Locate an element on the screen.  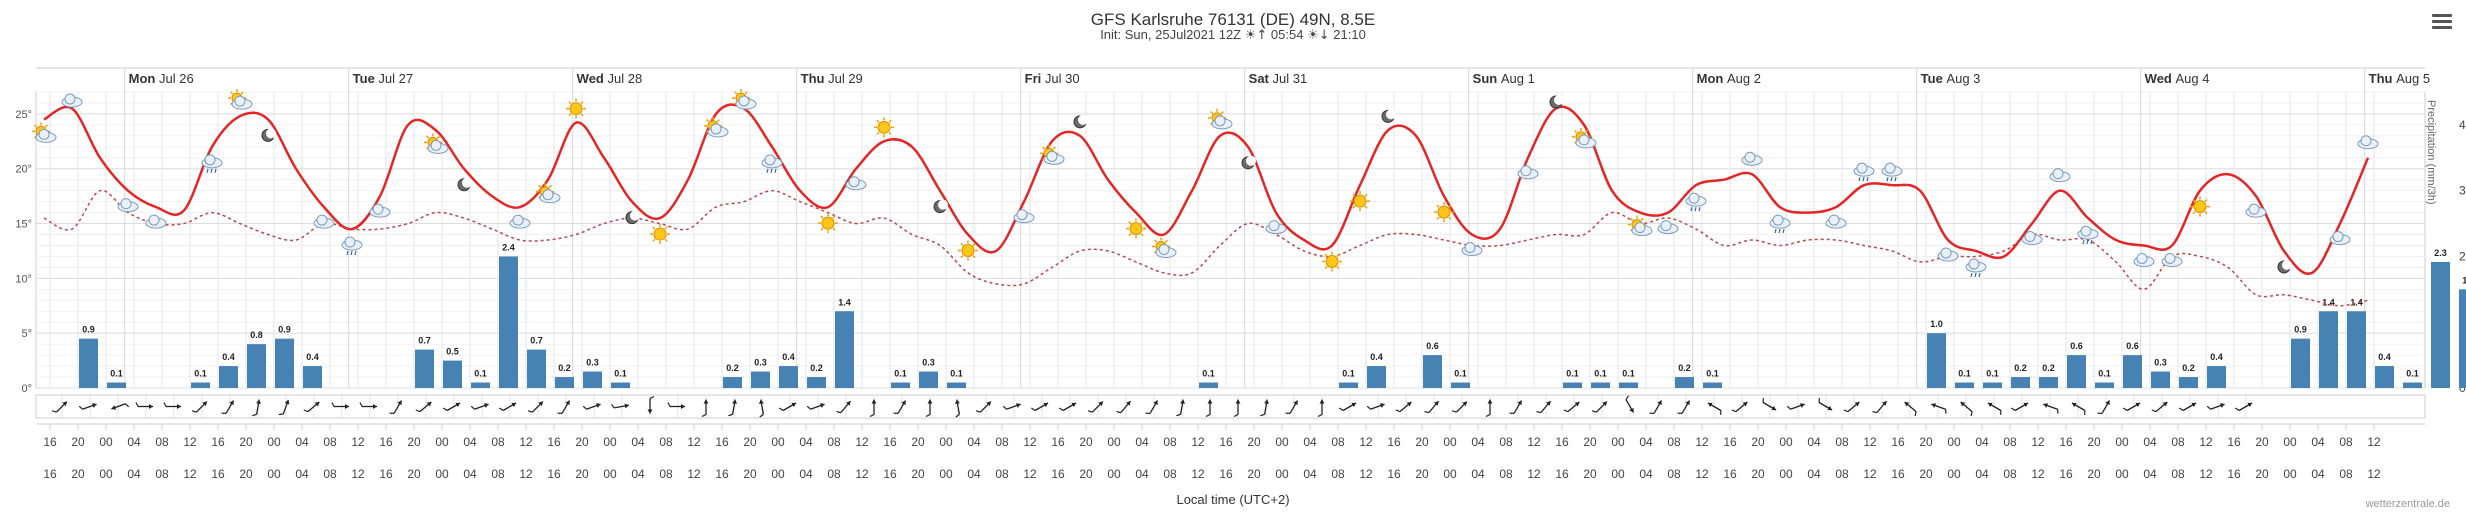
day-label: Mon Jul 26 is located at coordinates (161, 78).